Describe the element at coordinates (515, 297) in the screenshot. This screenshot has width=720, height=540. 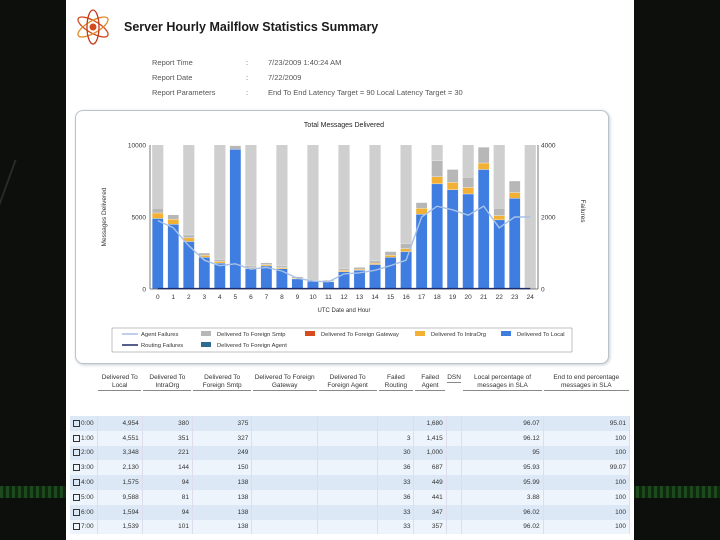
I see `x-tick-label: 23` at that location.